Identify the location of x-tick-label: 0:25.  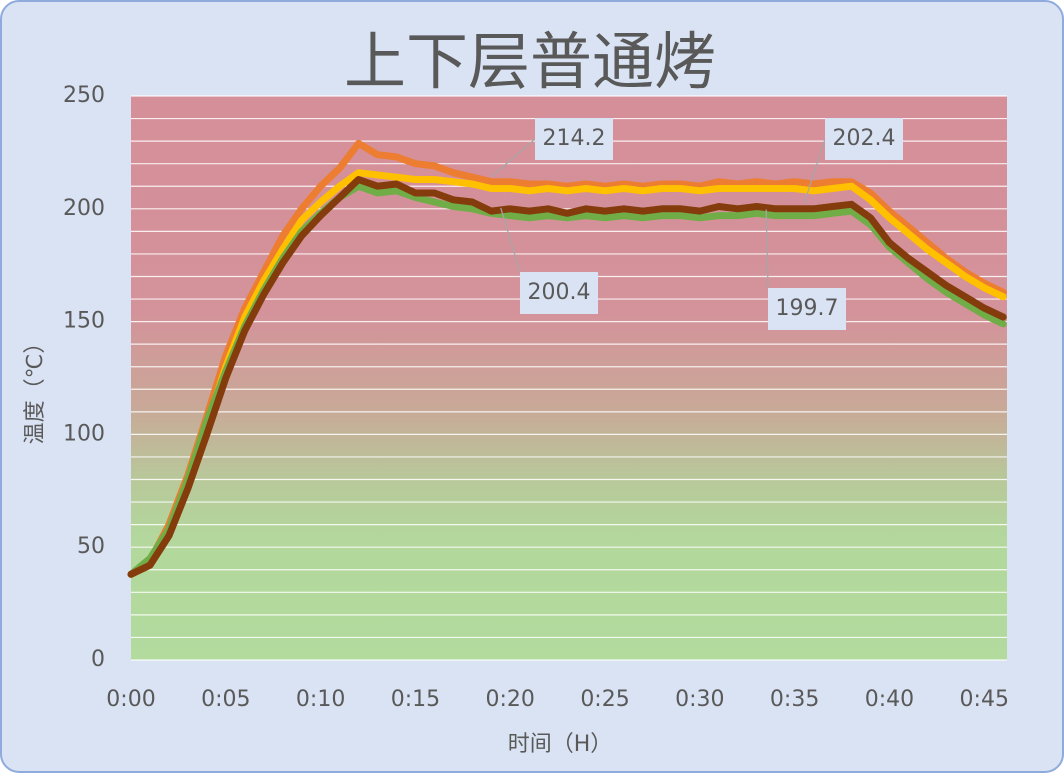
(604, 699).